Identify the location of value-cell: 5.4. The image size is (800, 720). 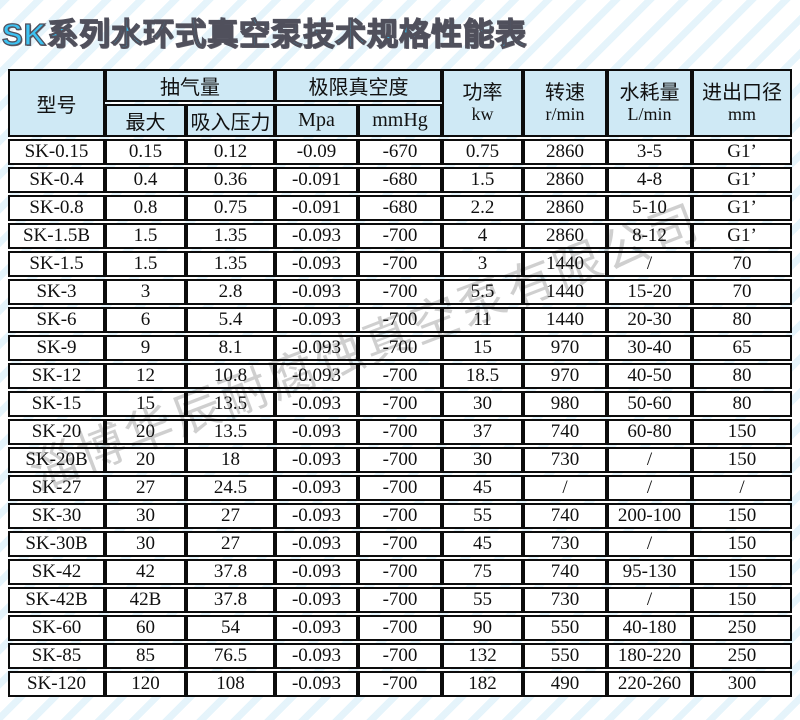
(230, 320).